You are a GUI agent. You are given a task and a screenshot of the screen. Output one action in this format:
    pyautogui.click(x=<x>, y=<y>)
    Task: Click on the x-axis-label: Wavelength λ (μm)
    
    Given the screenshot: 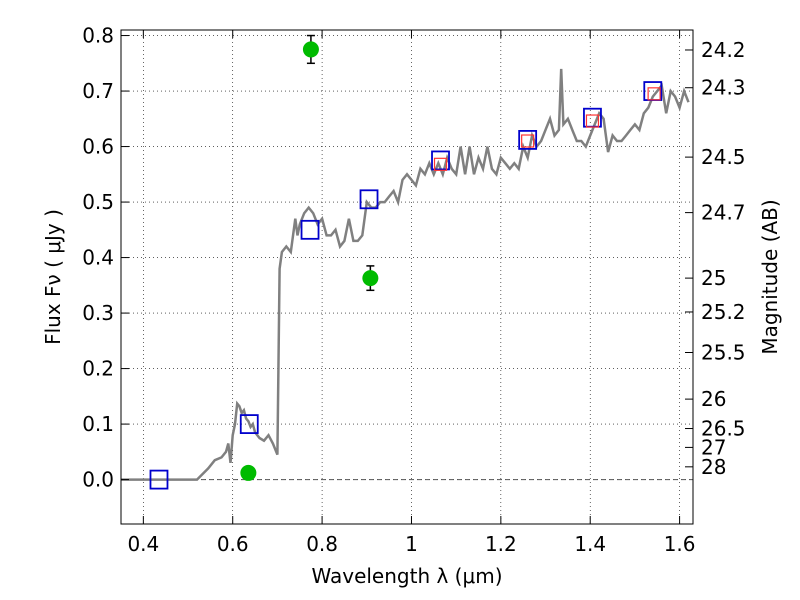 What is the action you would take?
    pyautogui.click(x=406, y=576)
    